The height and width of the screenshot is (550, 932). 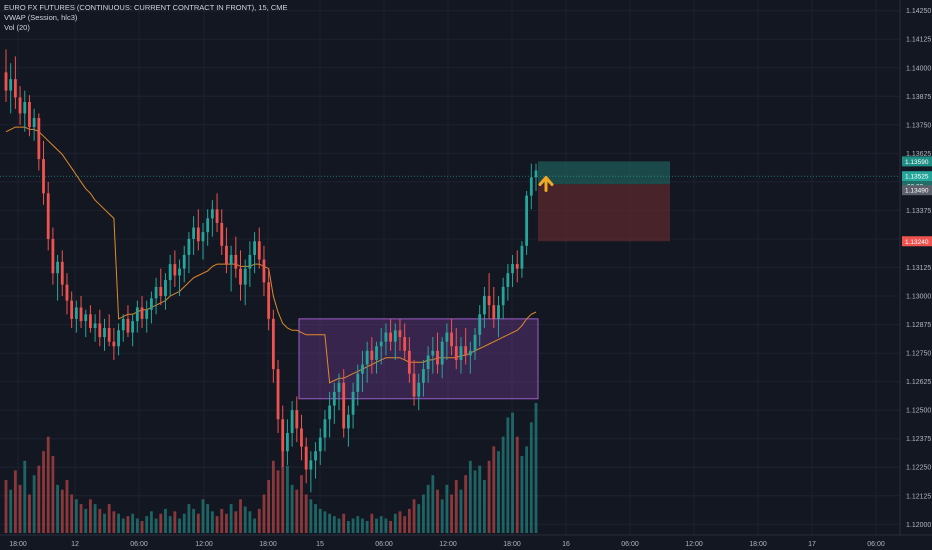 What do you see at coordinates (512, 544) in the screenshot?
I see `x-tick-label: 18:00` at bounding box center [512, 544].